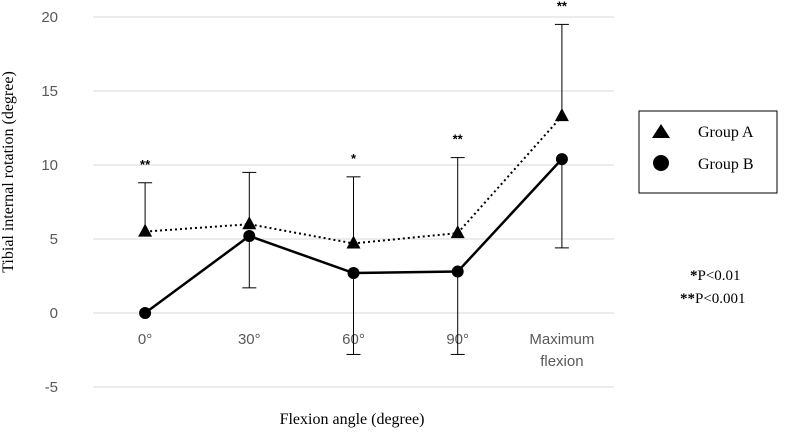 The height and width of the screenshot is (434, 788). I want to click on legend-marker-group-a, so click(661, 131).